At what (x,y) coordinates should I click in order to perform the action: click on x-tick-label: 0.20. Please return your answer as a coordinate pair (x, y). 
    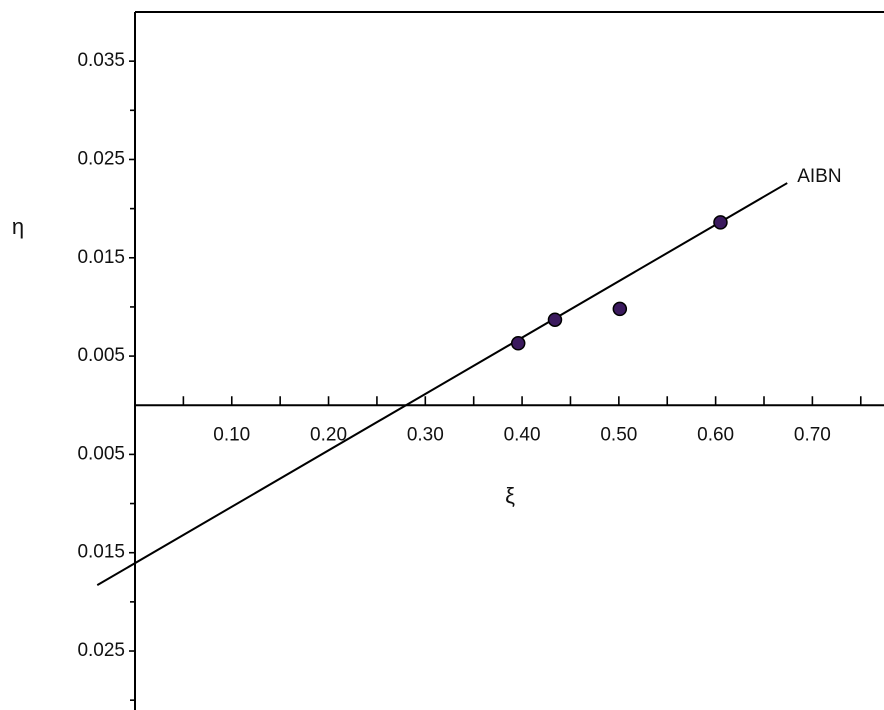
    Looking at the image, I should click on (328, 434).